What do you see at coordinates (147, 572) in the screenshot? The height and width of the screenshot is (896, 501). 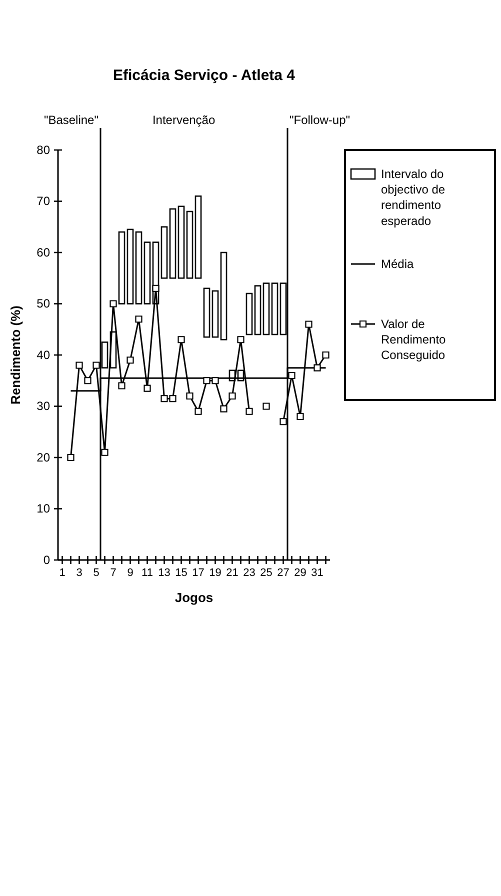 I see `x-tick-label: 11` at bounding box center [147, 572].